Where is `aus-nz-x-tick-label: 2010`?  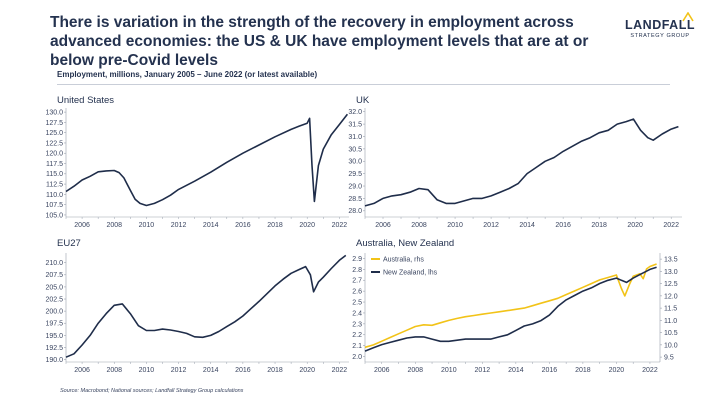
aus-nz-x-tick-label: 2010 is located at coordinates (449, 370).